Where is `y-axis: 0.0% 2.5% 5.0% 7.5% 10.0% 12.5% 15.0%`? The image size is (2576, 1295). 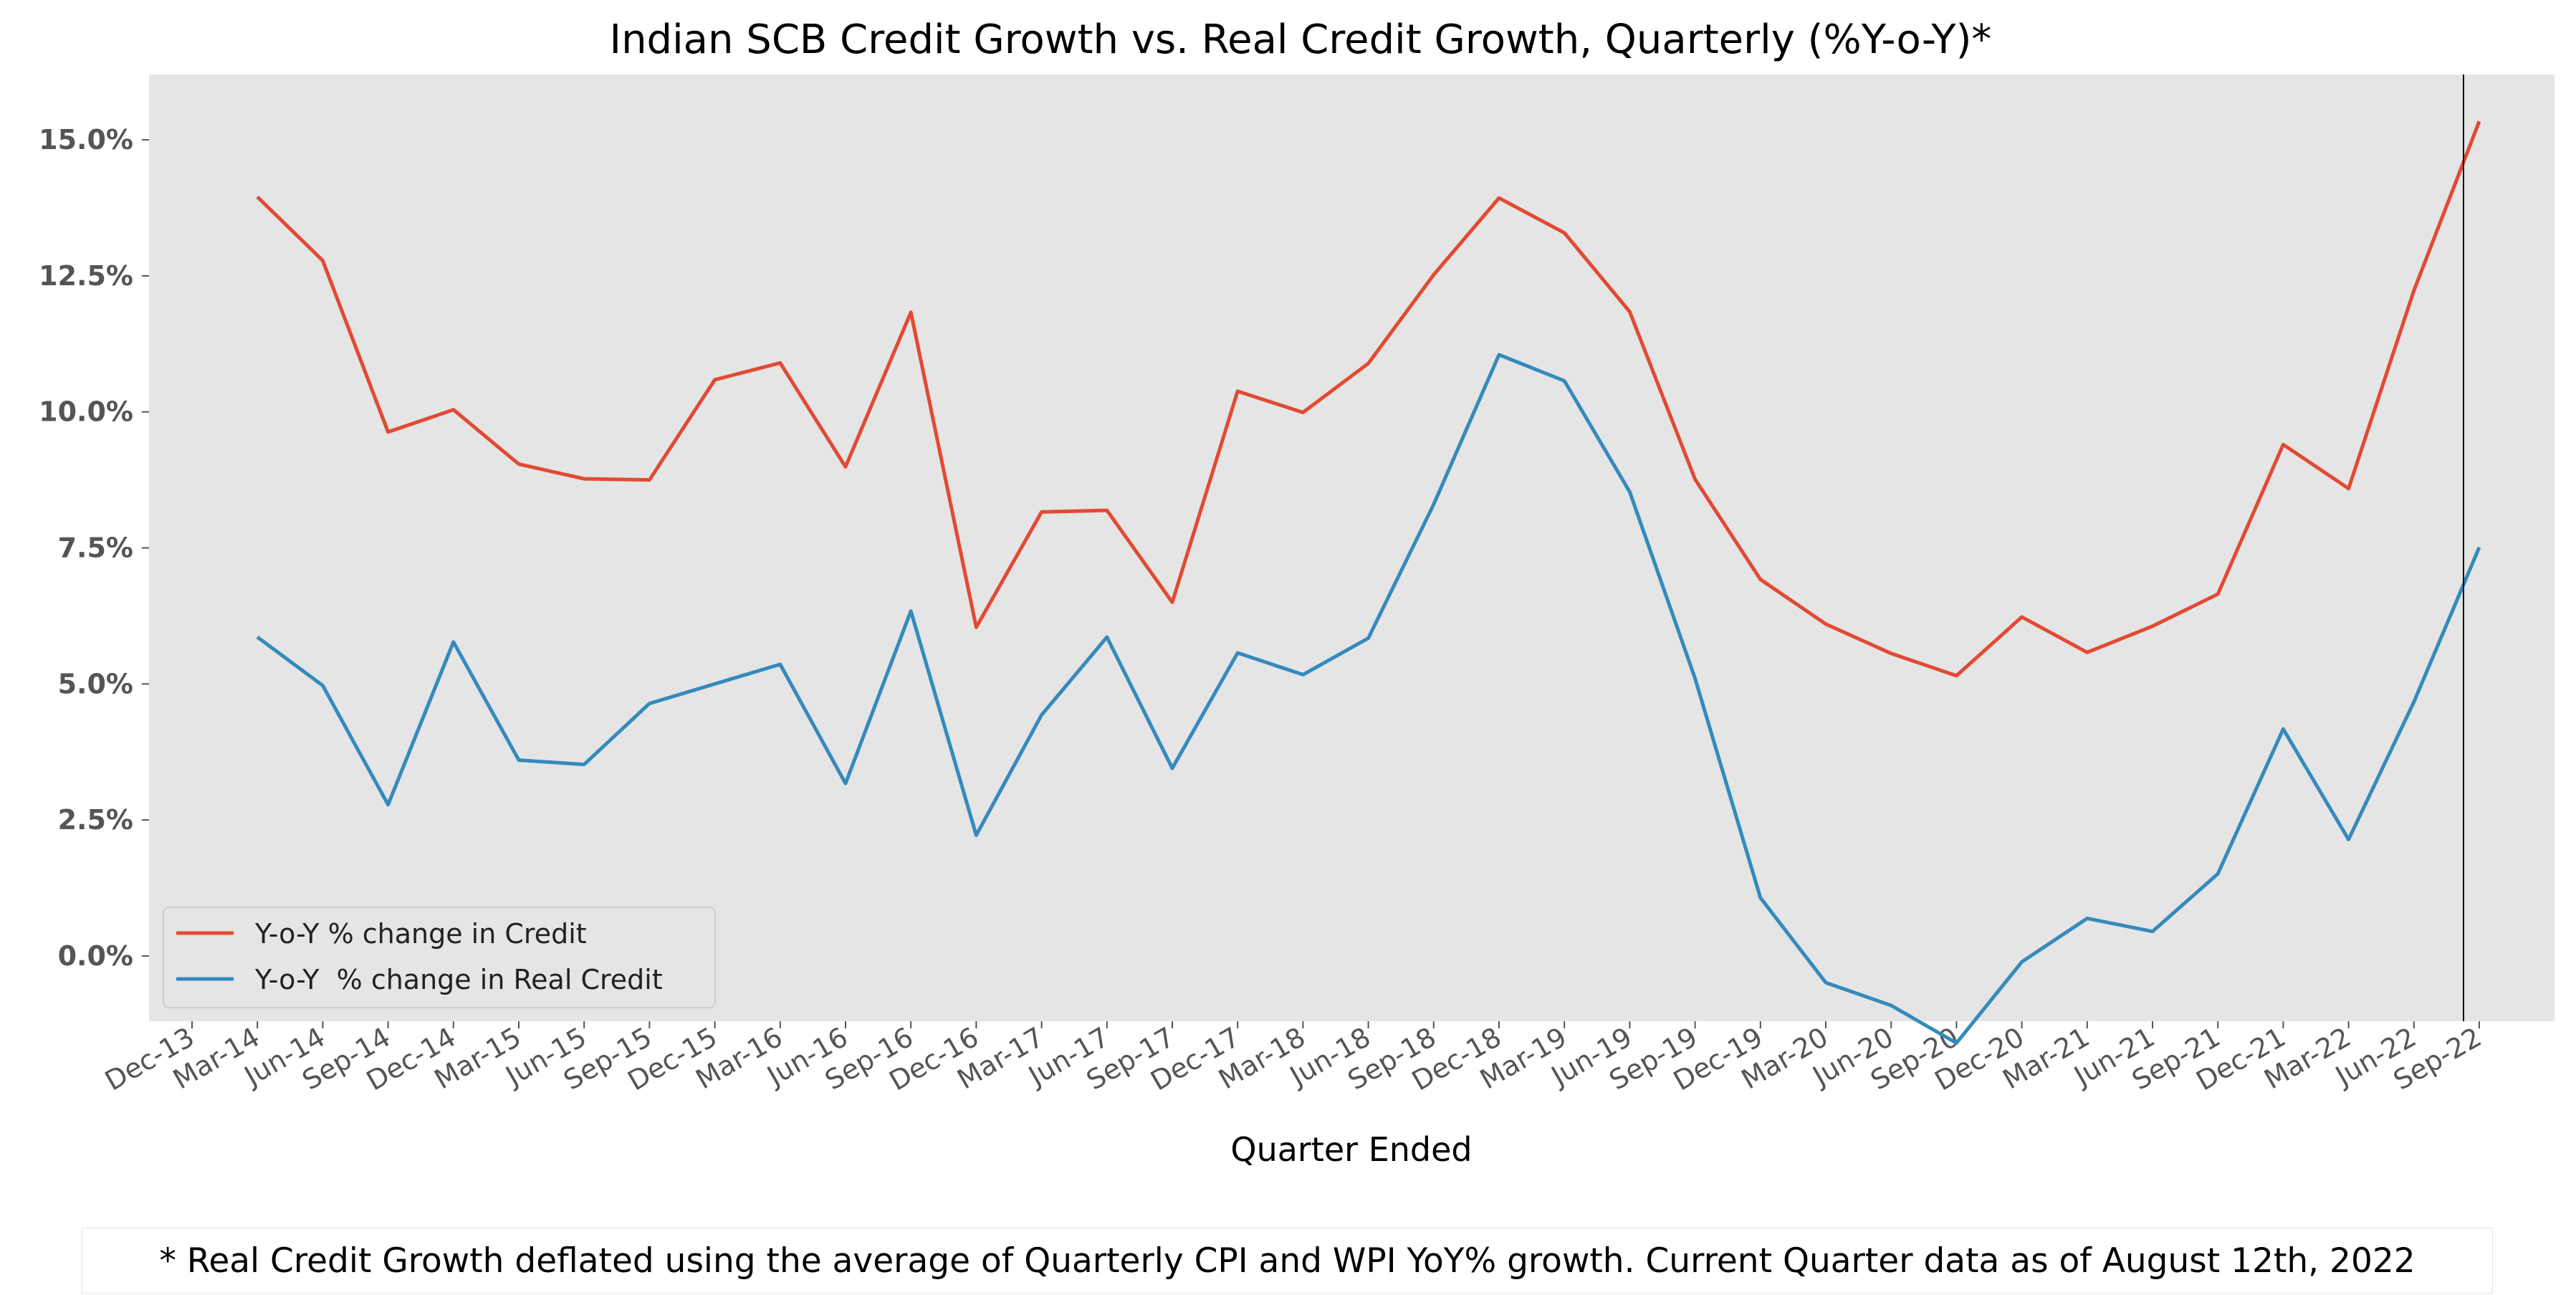
y-axis: 0.0% 2.5% 5.0% 7.5% 10.0% 12.5% 15.0% is located at coordinates (94, 548).